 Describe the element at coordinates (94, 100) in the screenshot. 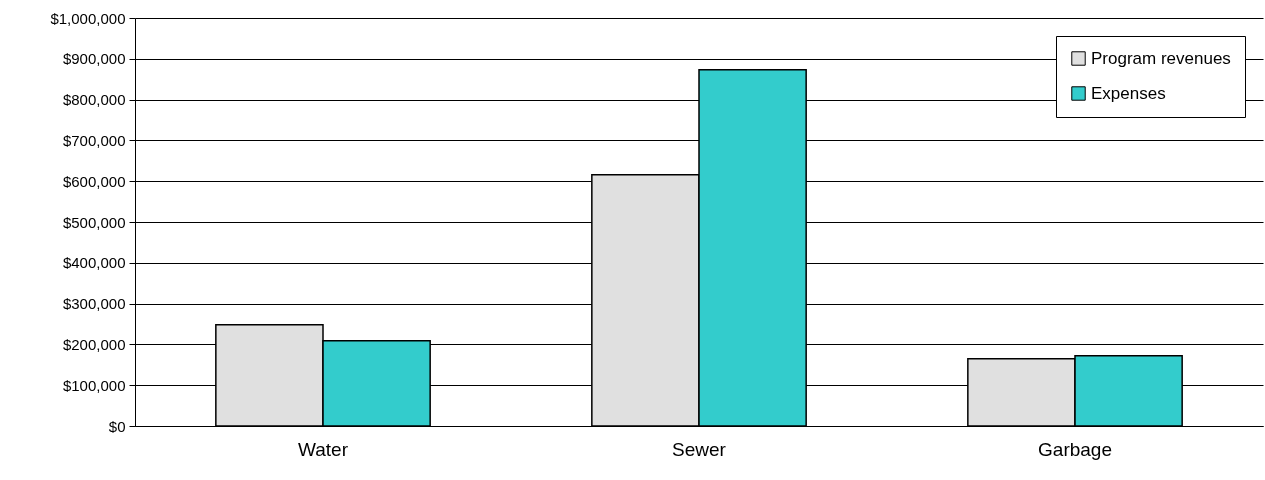

I see `y-tick-label: $800,000` at that location.